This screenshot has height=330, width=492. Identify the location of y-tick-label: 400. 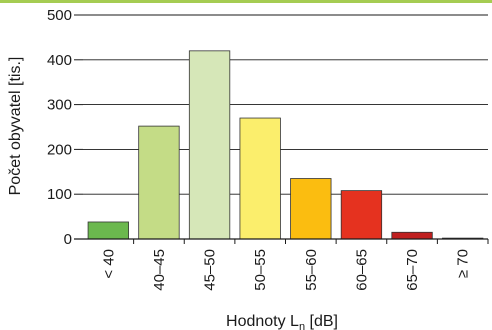
(59, 60).